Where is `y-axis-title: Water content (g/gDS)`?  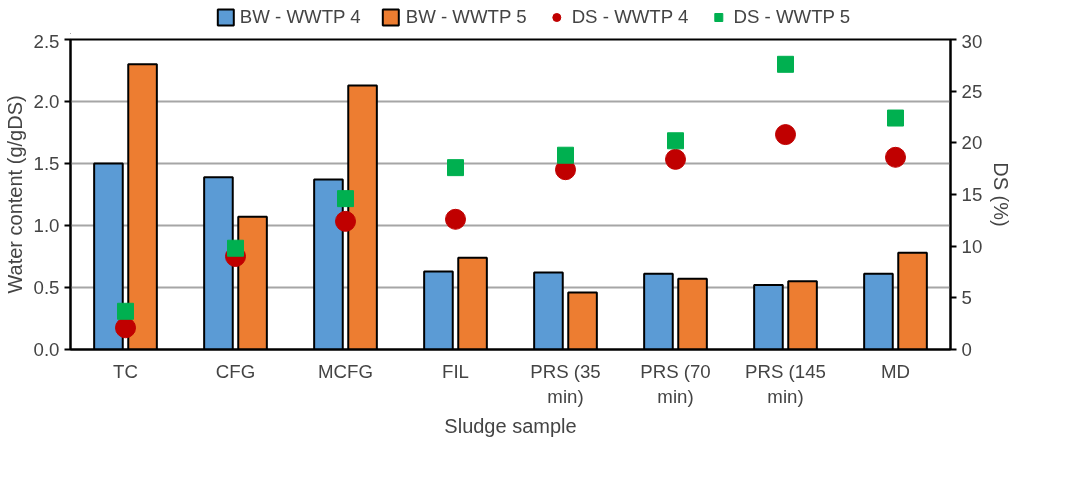
y-axis-title: Water content (g/gDS) is located at coordinates (14, 194).